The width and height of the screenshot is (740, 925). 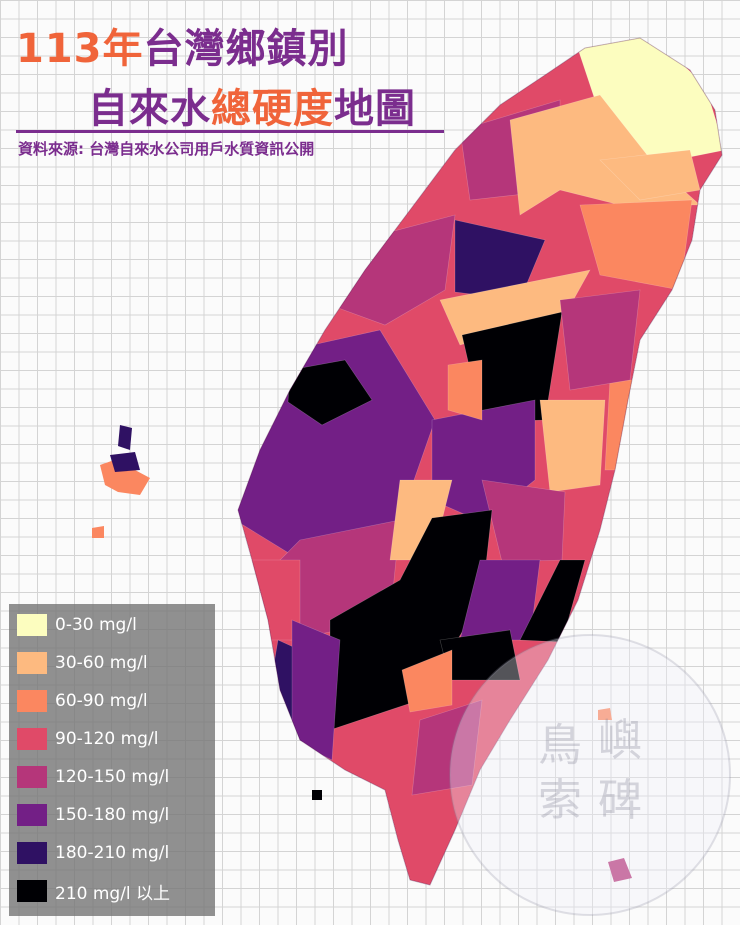 What do you see at coordinates (80, 49) in the screenshot?
I see `title-part: 113年` at bounding box center [80, 49].